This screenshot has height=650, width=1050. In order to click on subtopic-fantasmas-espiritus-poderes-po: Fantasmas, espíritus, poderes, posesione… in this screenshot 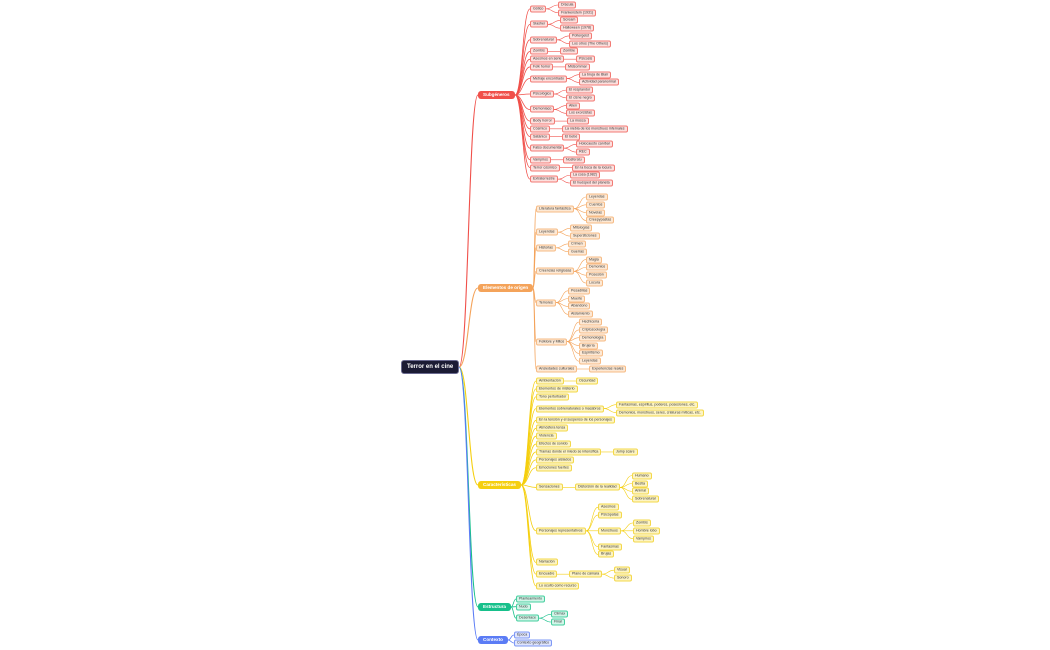, I will do `click(657, 405)`.